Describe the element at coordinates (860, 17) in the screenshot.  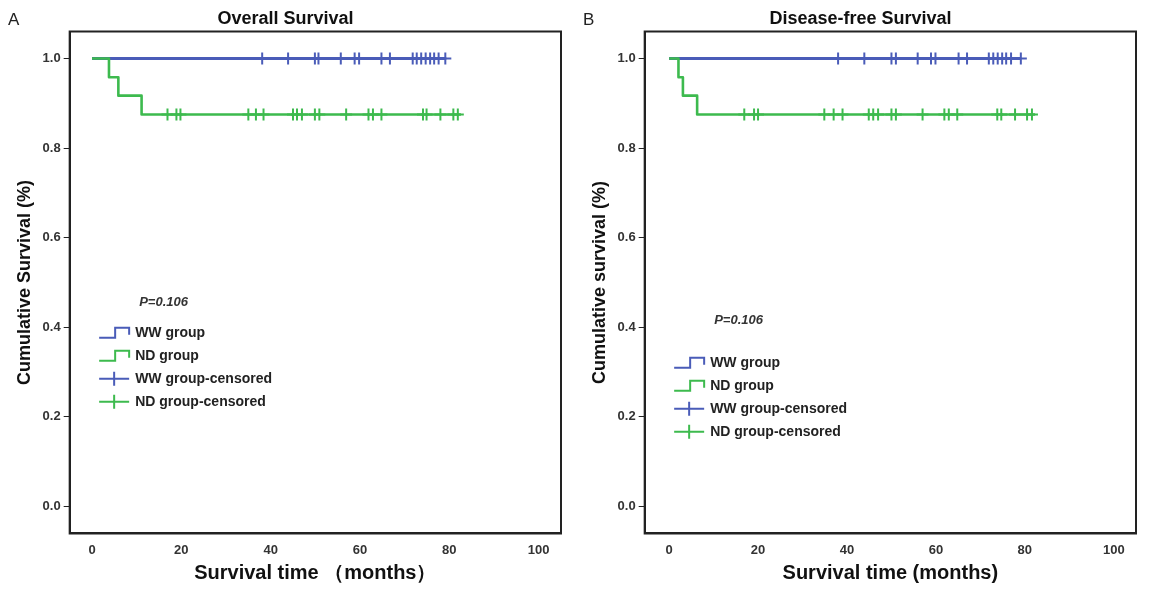
I see `chart-title: Disease-free Survival` at that location.